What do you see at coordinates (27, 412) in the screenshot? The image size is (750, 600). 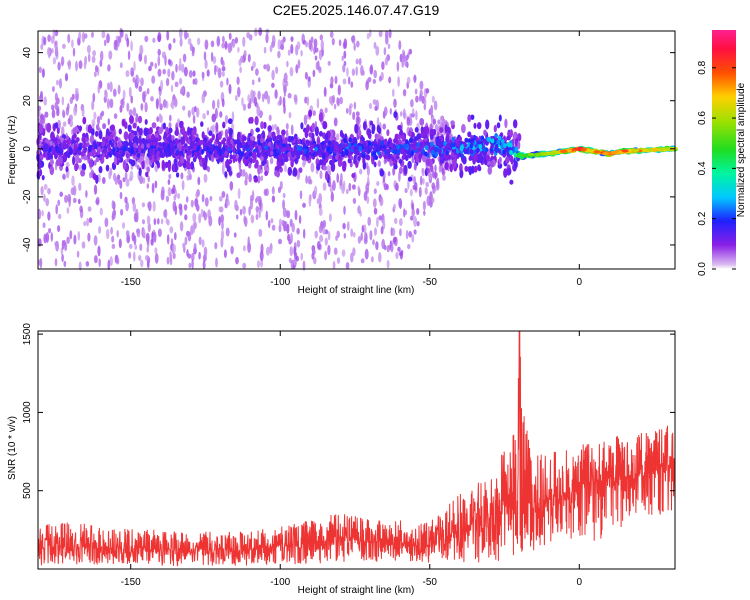 I see `y-tick-label: 1000` at bounding box center [27, 412].